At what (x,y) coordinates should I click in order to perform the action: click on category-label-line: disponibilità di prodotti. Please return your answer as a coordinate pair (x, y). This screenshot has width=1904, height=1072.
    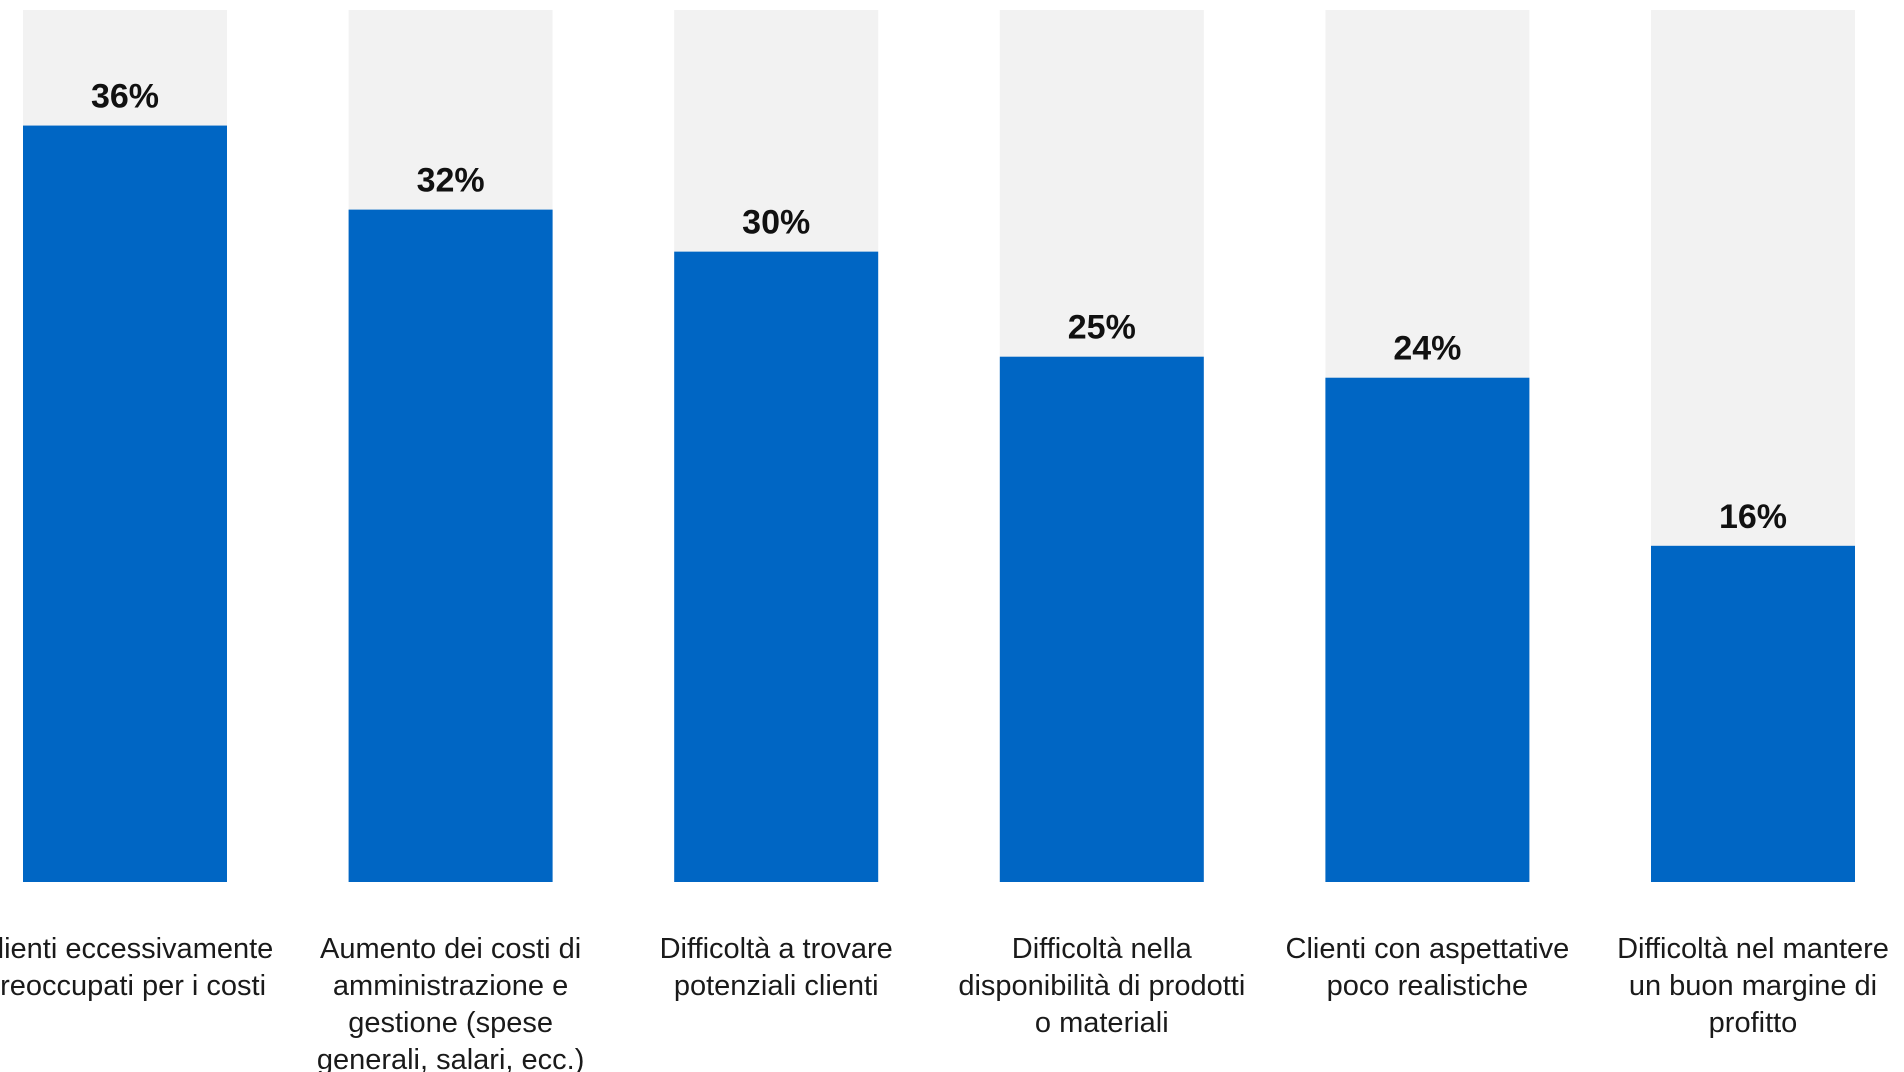
    Looking at the image, I should click on (1101, 986).